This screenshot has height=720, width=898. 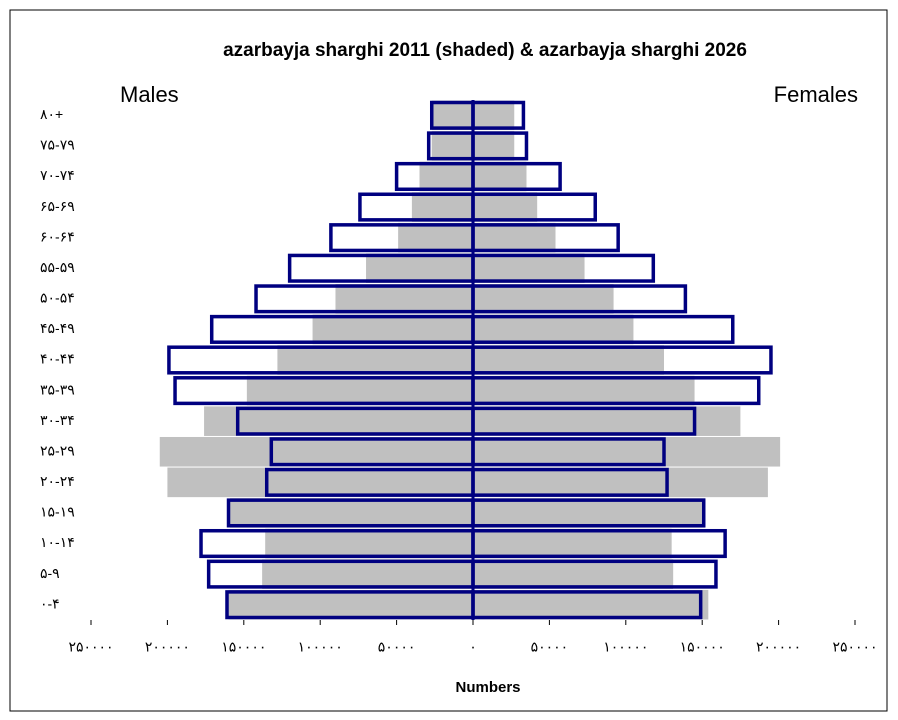 What do you see at coordinates (57, 267) in the screenshot?
I see `y-tick-label: ۵۵-۵۹` at bounding box center [57, 267].